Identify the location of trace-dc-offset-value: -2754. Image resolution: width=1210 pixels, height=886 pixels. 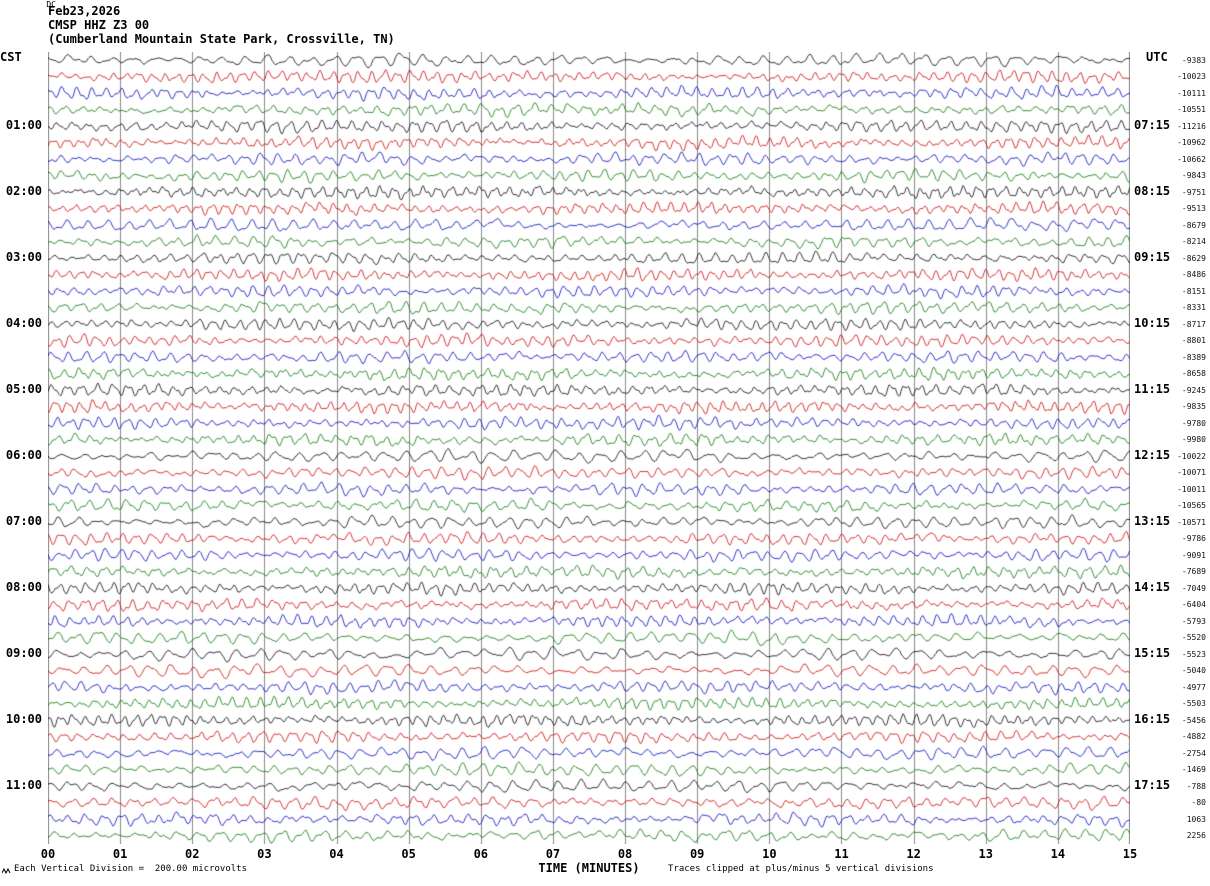
(1193, 753).